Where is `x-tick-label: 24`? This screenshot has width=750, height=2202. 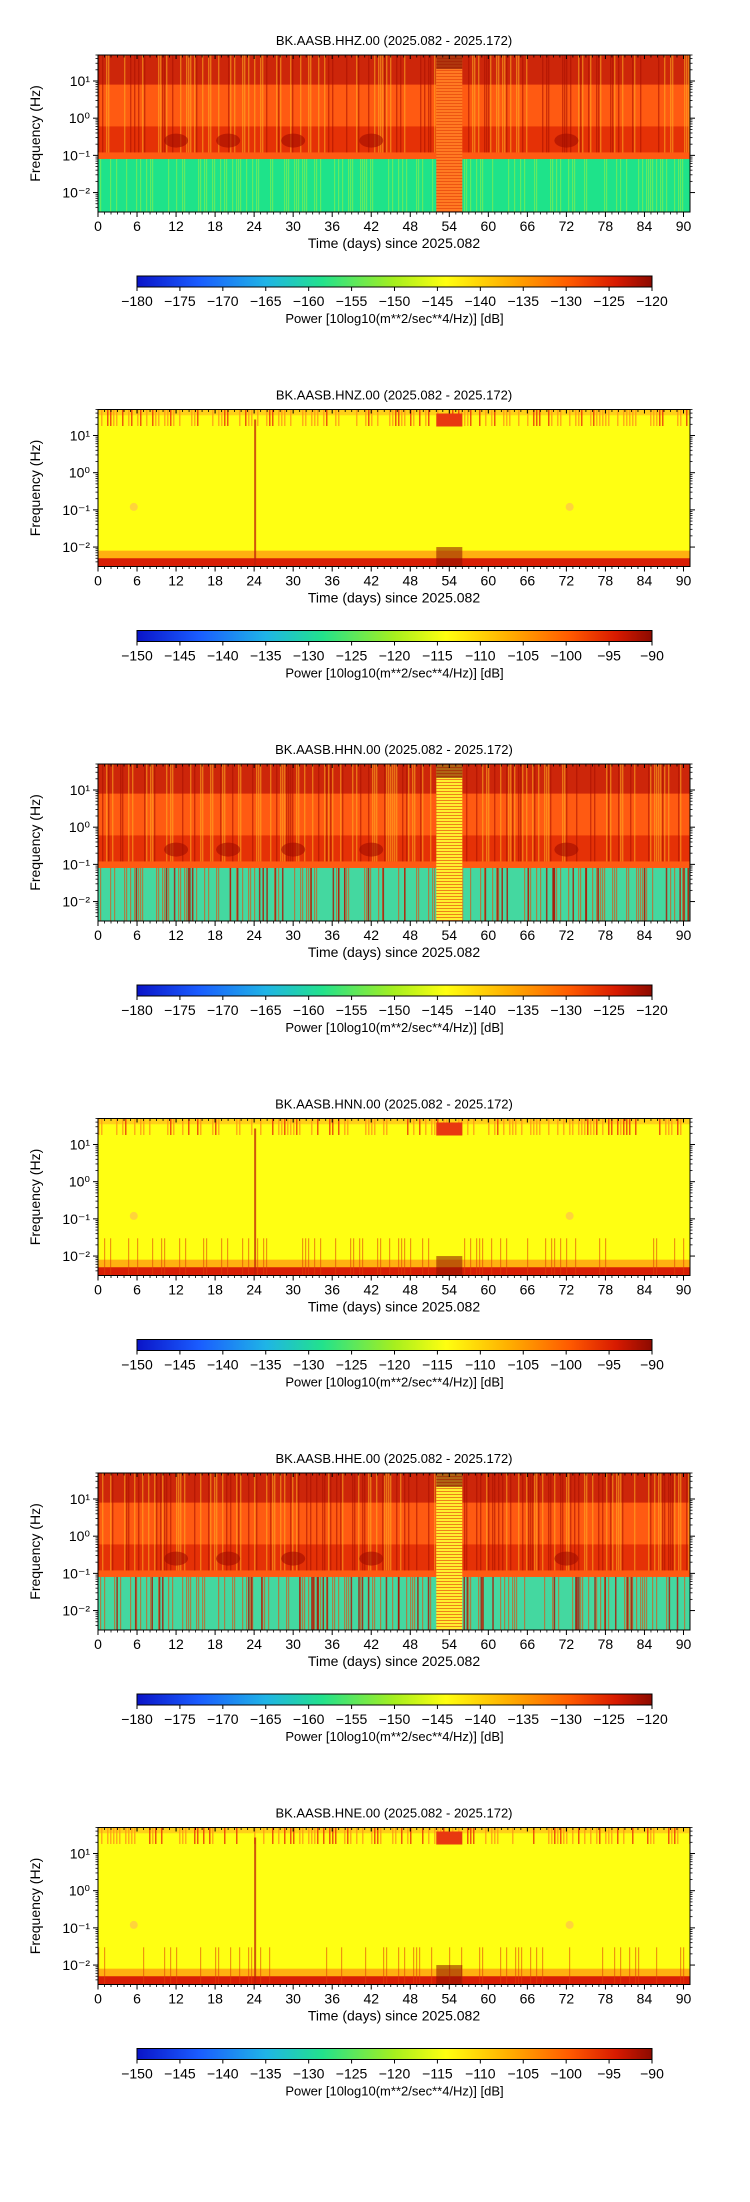 x-tick-label: 24 is located at coordinates (254, 226).